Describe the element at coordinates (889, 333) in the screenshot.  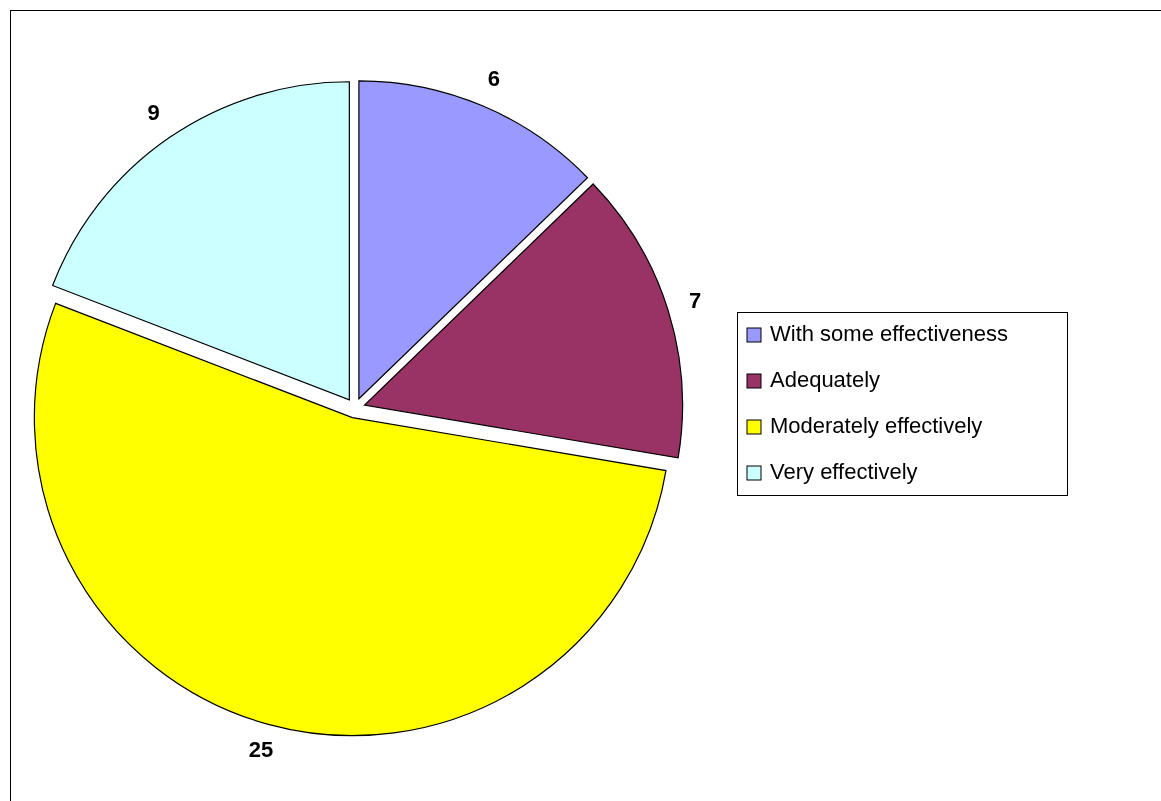
I see `legend-label: With some effectiveness` at that location.